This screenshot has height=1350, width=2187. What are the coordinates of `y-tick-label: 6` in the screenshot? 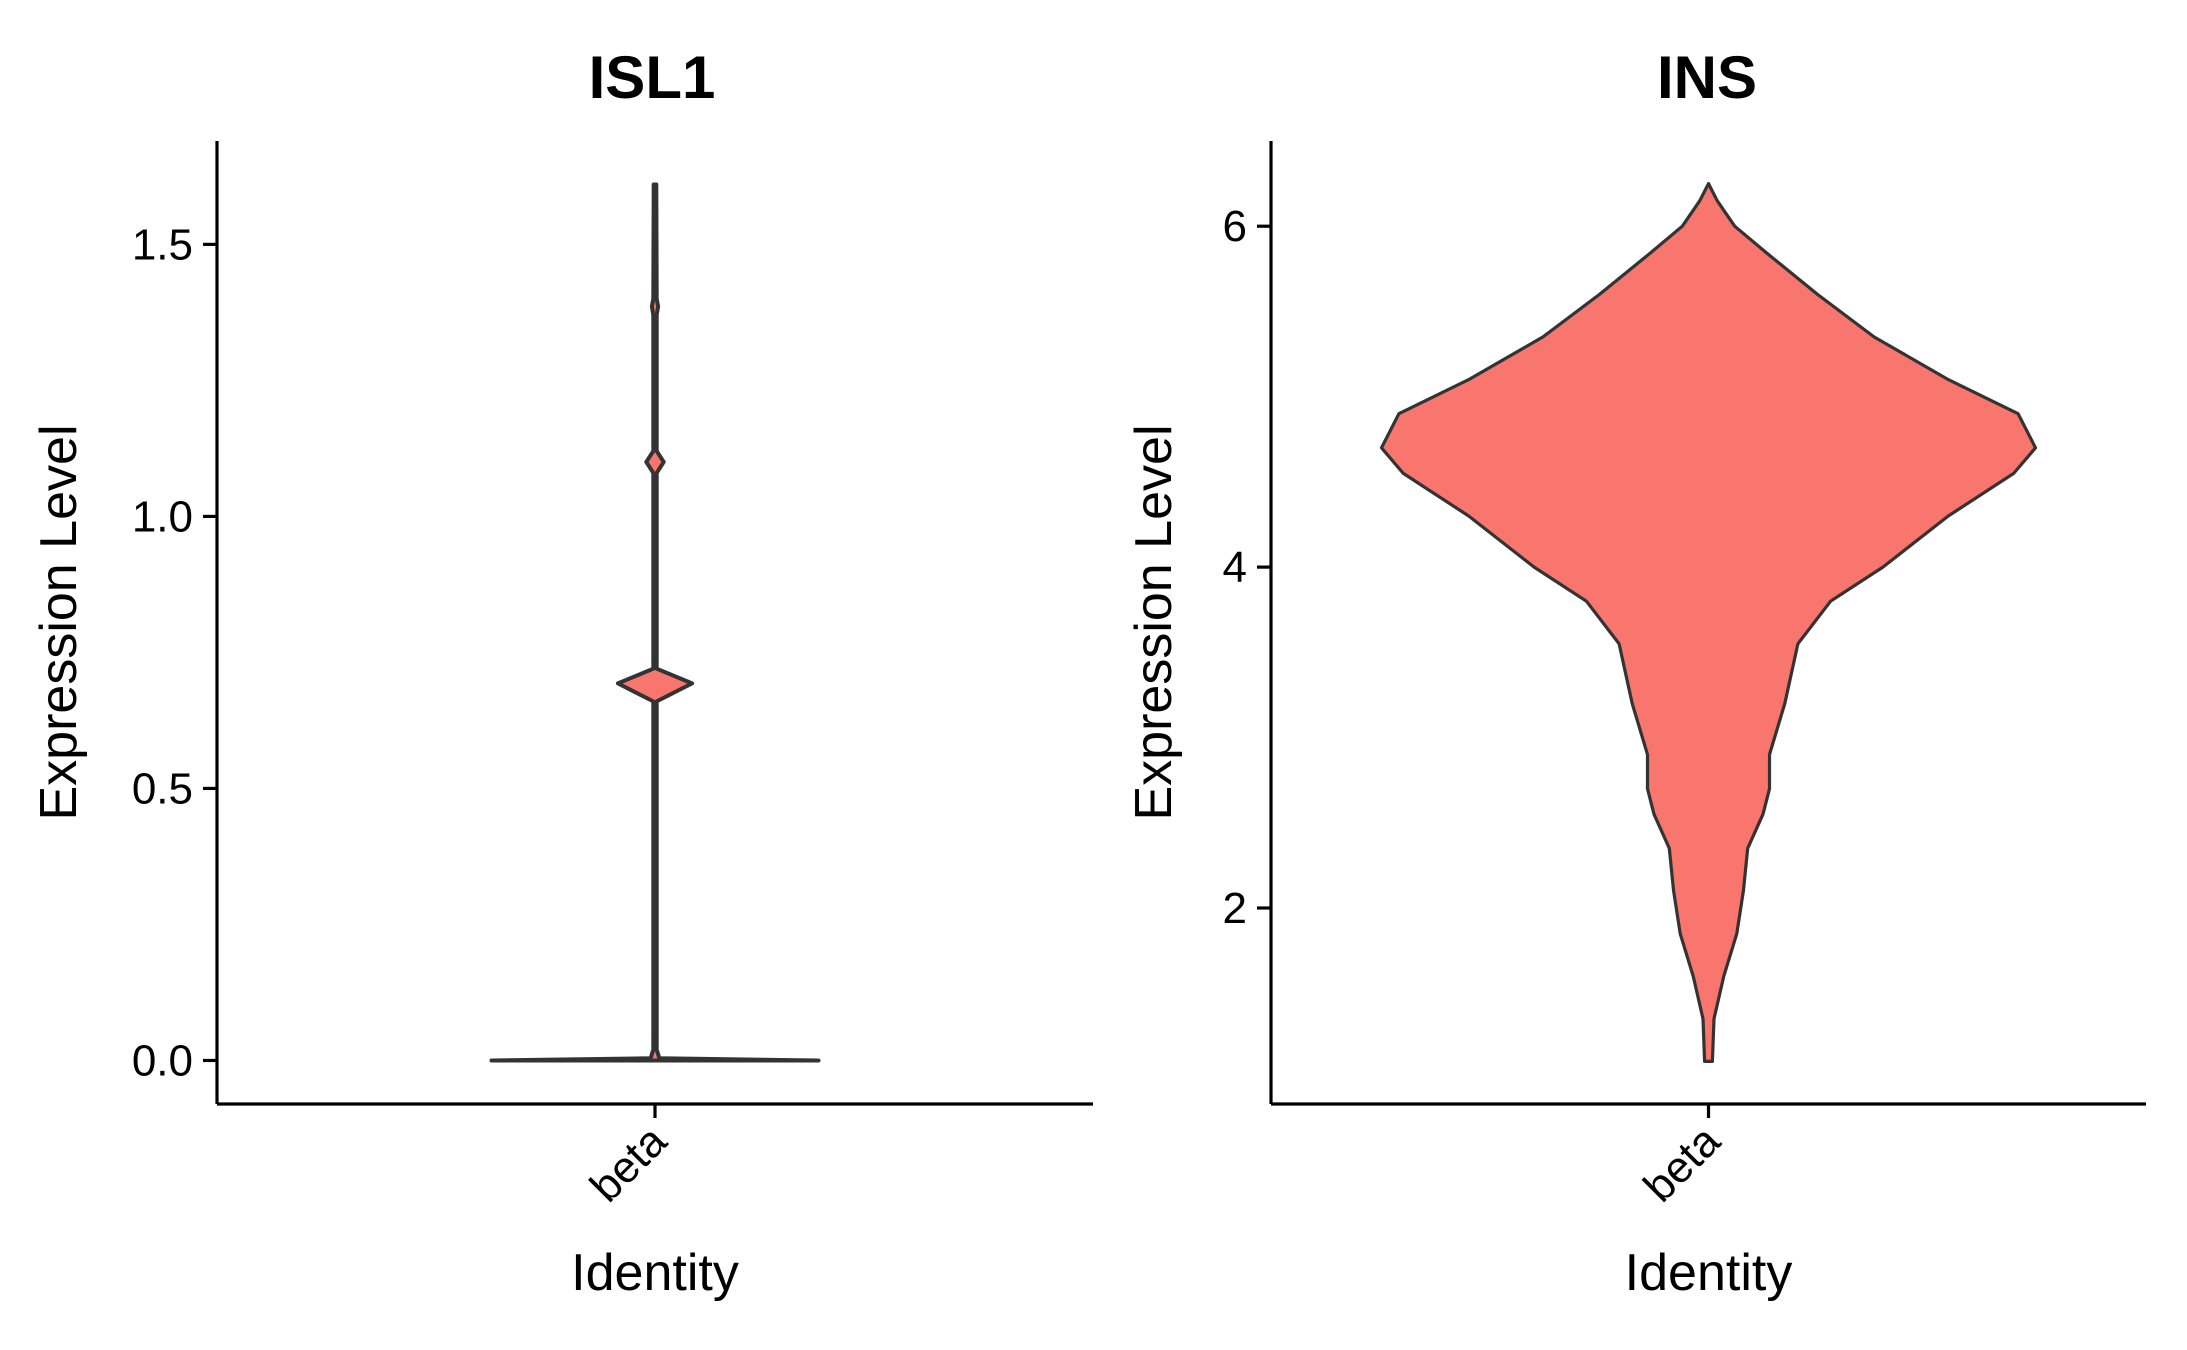 It's located at (1235, 226).